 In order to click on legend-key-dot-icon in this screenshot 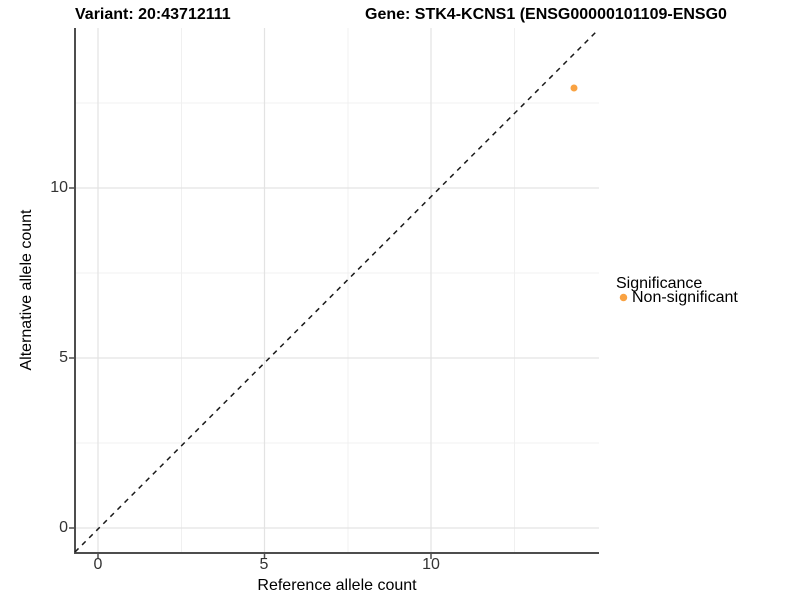, I will do `click(623, 297)`.